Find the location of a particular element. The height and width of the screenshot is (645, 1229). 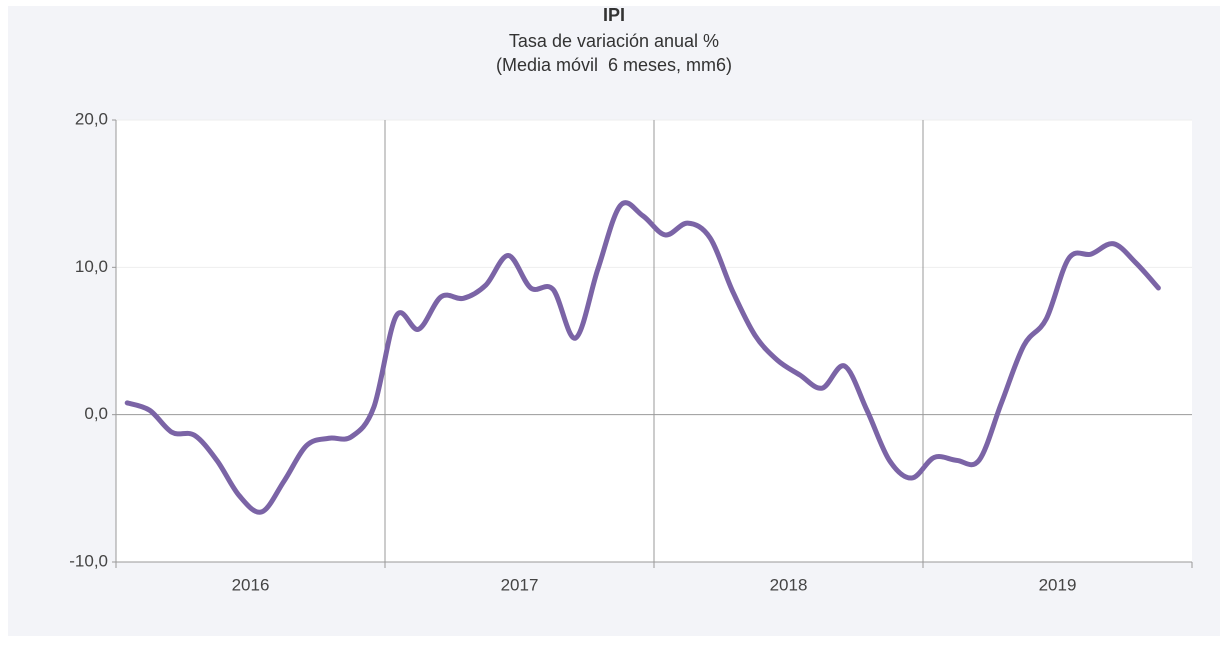

chart-subtitle: (Media móvil 6 meses, mm6) is located at coordinates (614, 65).